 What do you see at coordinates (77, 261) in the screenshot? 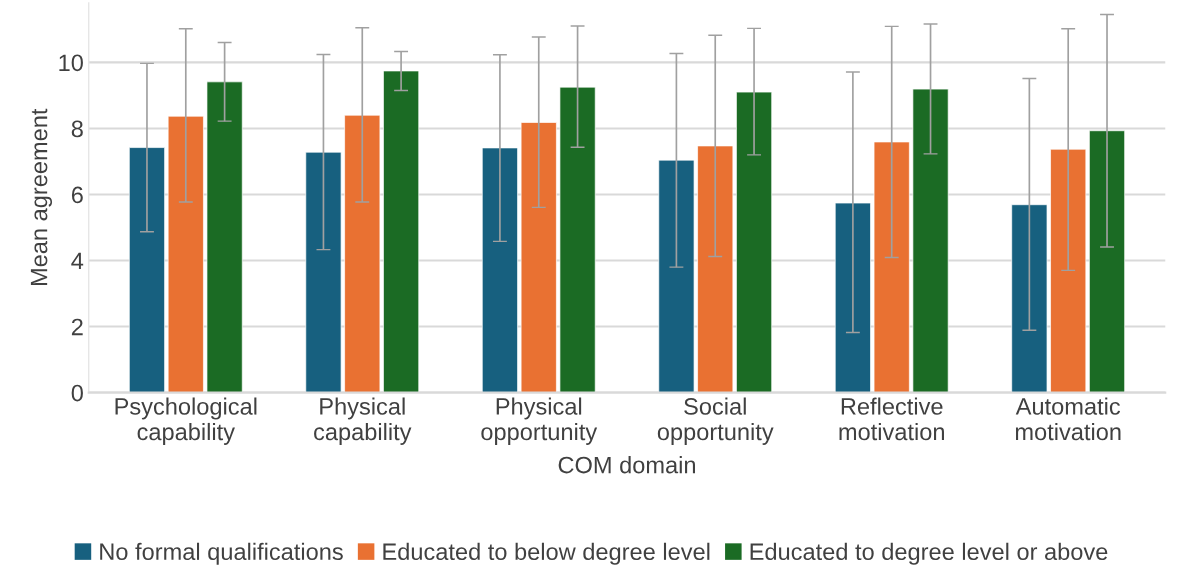
I see `y-tick-label: 4` at bounding box center [77, 261].